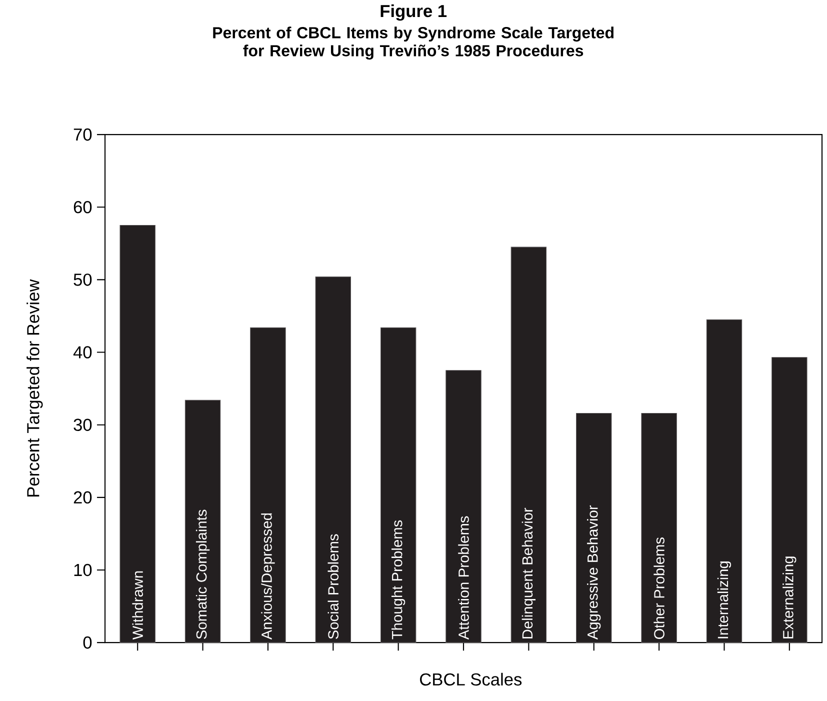  What do you see at coordinates (268, 577) in the screenshot?
I see `x-tick-label: Anxious/Depressed` at bounding box center [268, 577].